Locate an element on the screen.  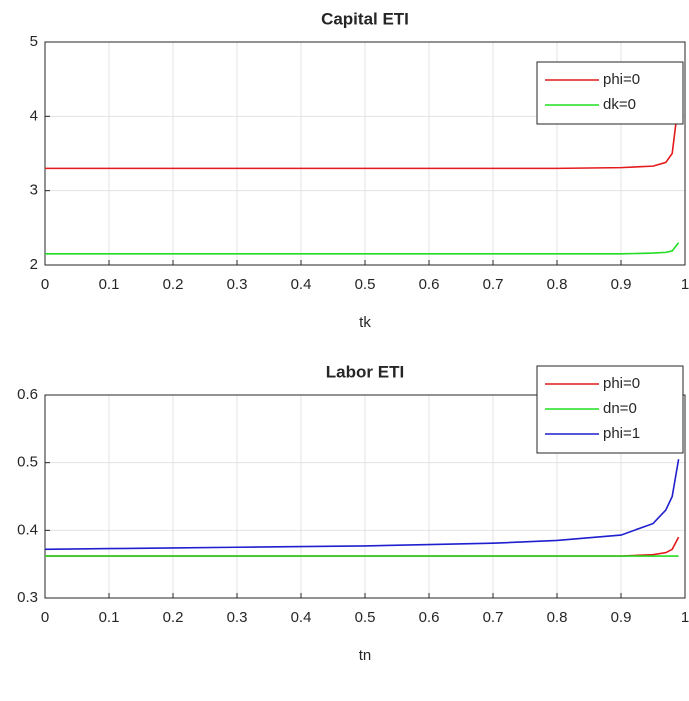
y-tick-label: 0.3 is located at coordinates (27, 597).